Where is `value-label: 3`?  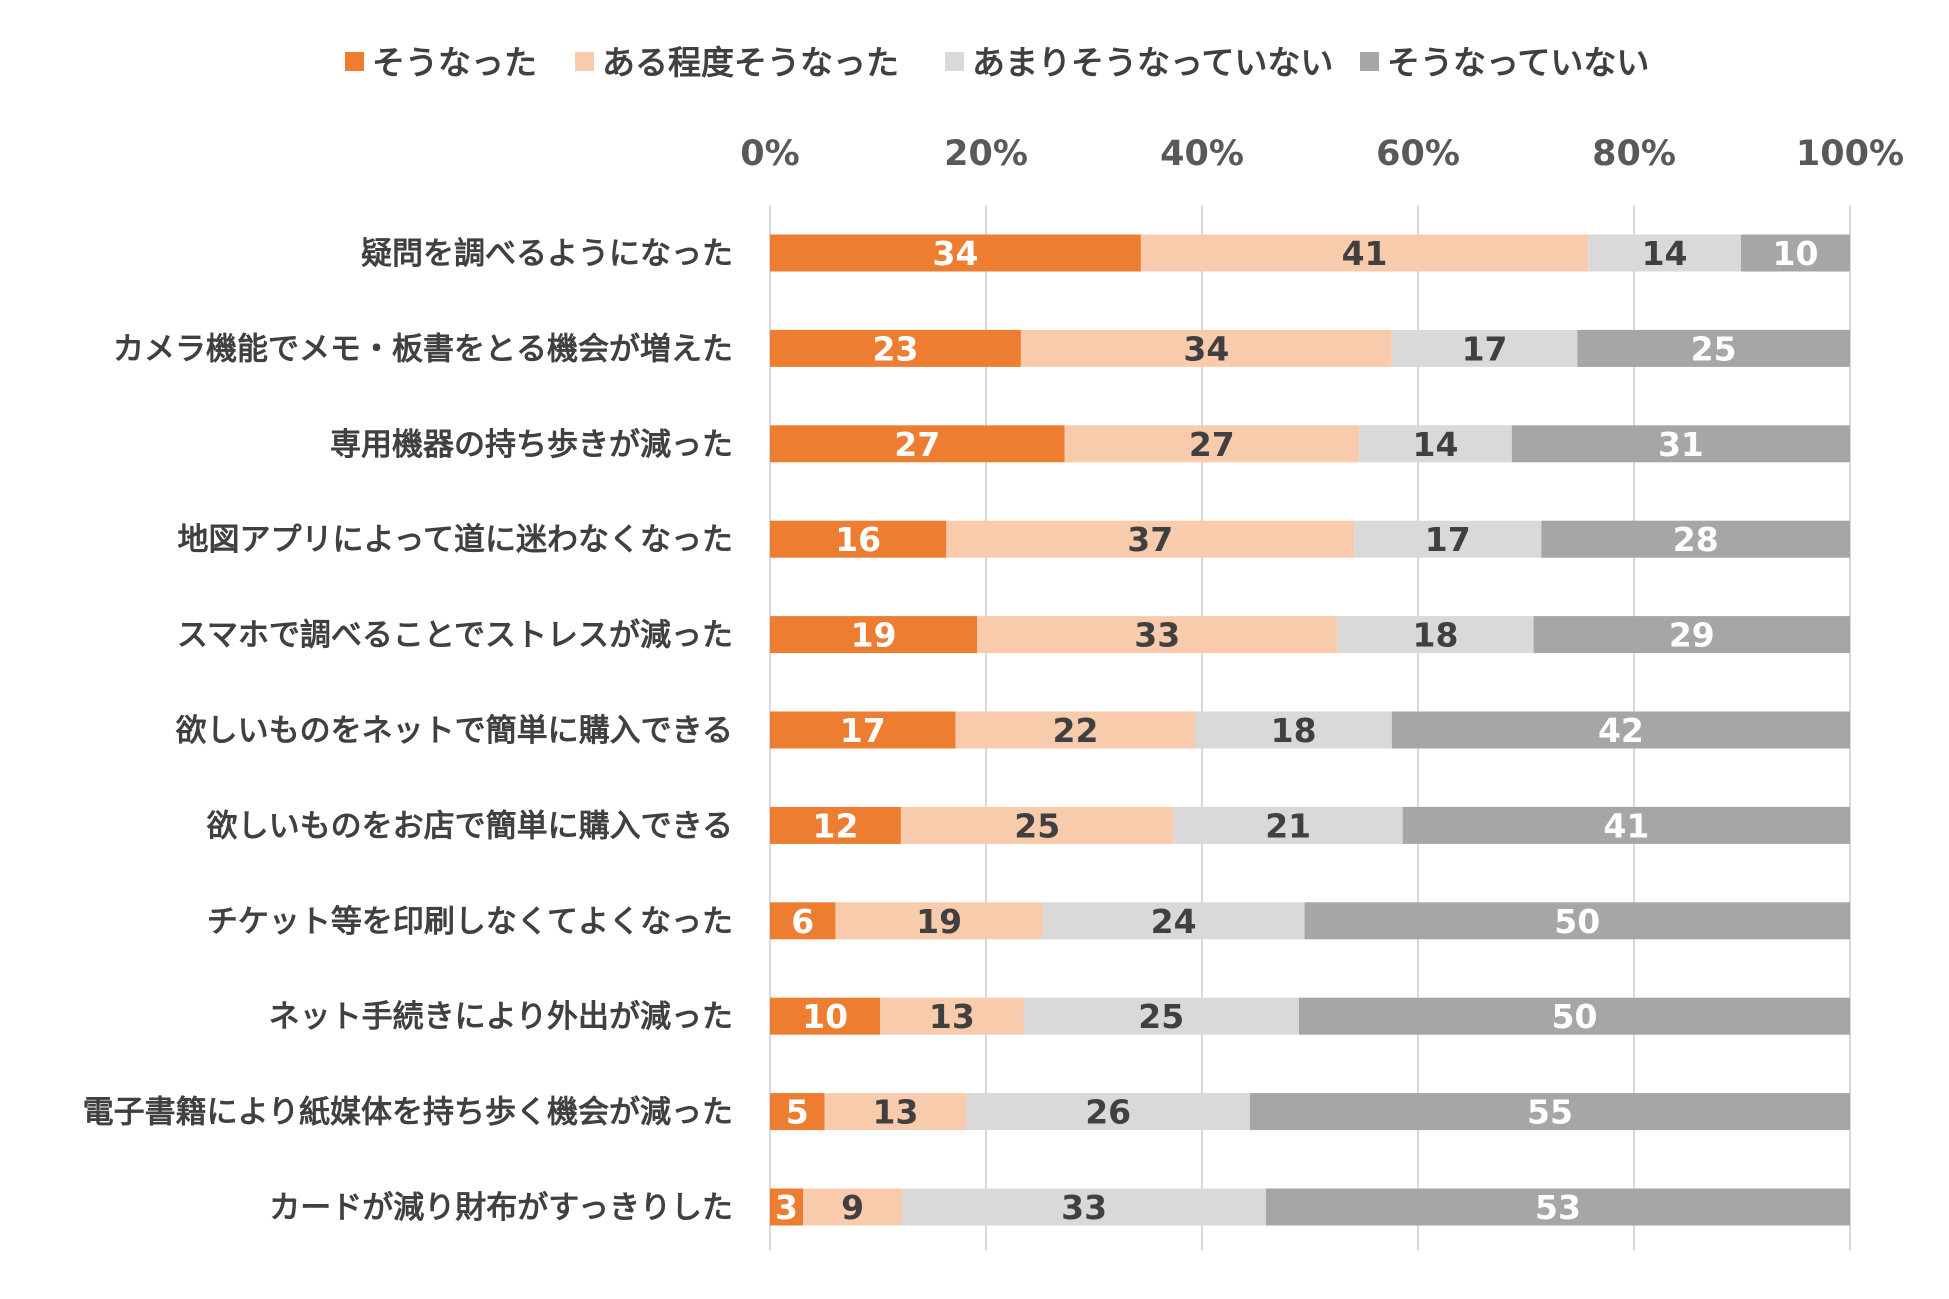
value-label: 3 is located at coordinates (786, 1207).